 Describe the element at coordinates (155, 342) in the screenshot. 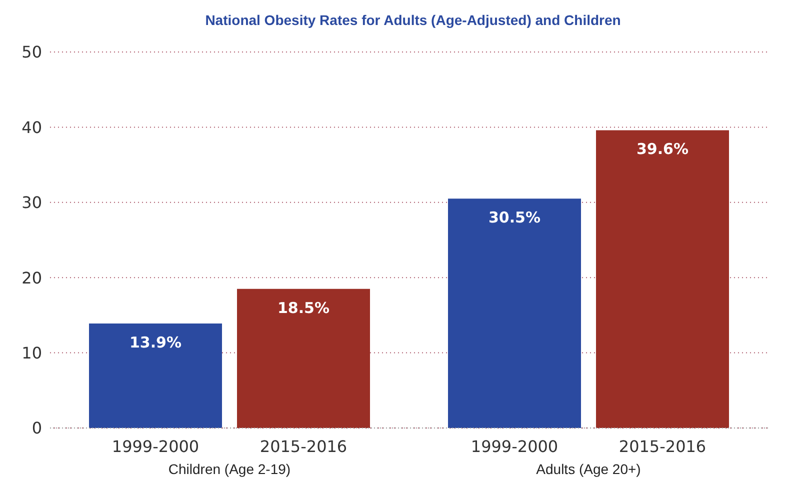

I see `data-label: 13.9%` at that location.